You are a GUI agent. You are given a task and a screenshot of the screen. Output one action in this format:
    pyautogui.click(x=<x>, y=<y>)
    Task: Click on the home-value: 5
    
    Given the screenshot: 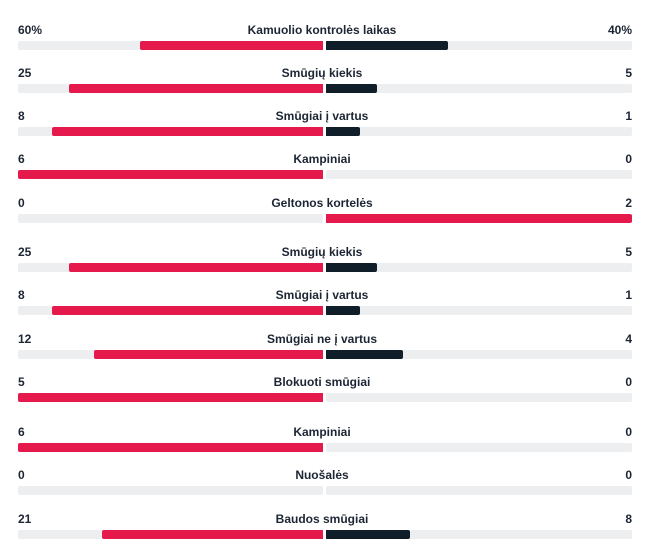 What is the action you would take?
    pyautogui.click(x=21, y=382)
    